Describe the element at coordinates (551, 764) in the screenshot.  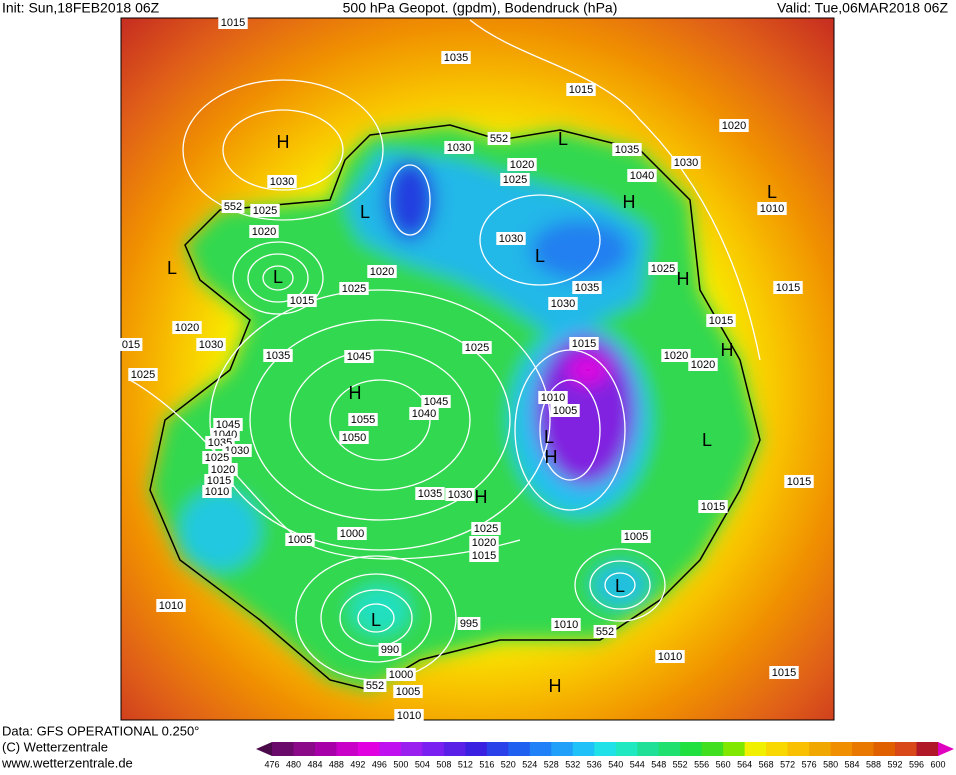
I see `colorbar-label: 528` at that location.